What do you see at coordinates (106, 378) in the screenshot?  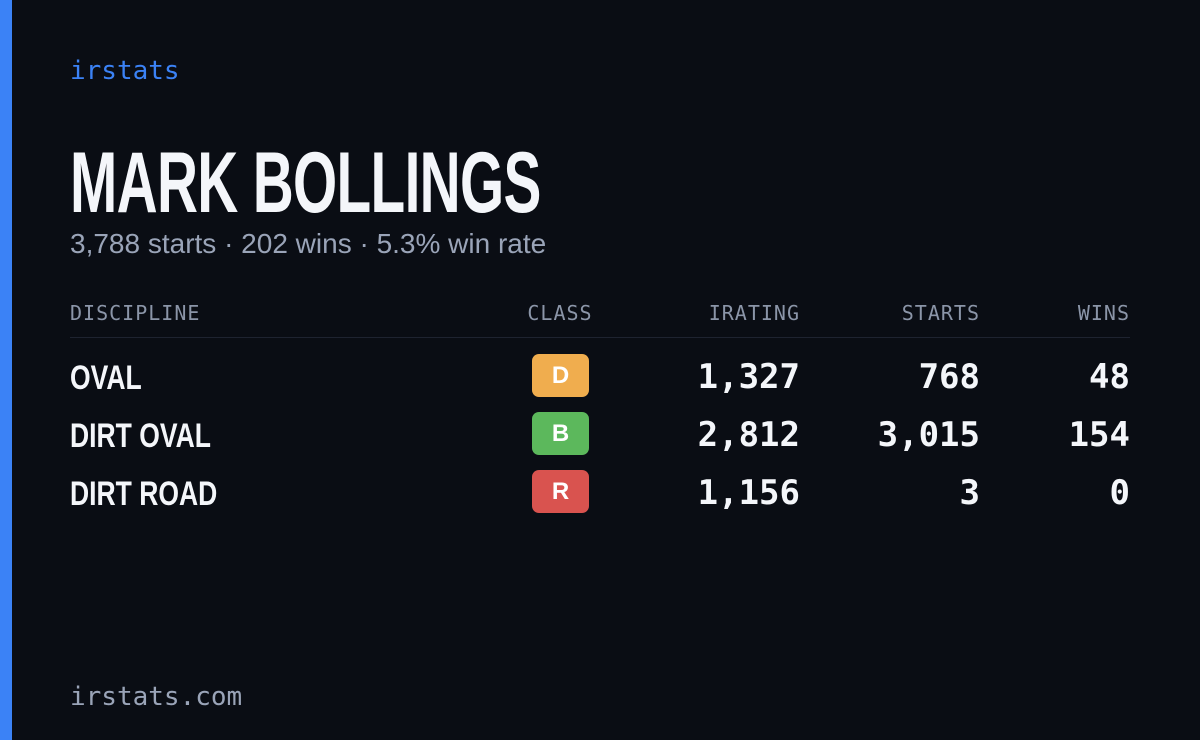 I see `discipline: OVAL` at bounding box center [106, 378].